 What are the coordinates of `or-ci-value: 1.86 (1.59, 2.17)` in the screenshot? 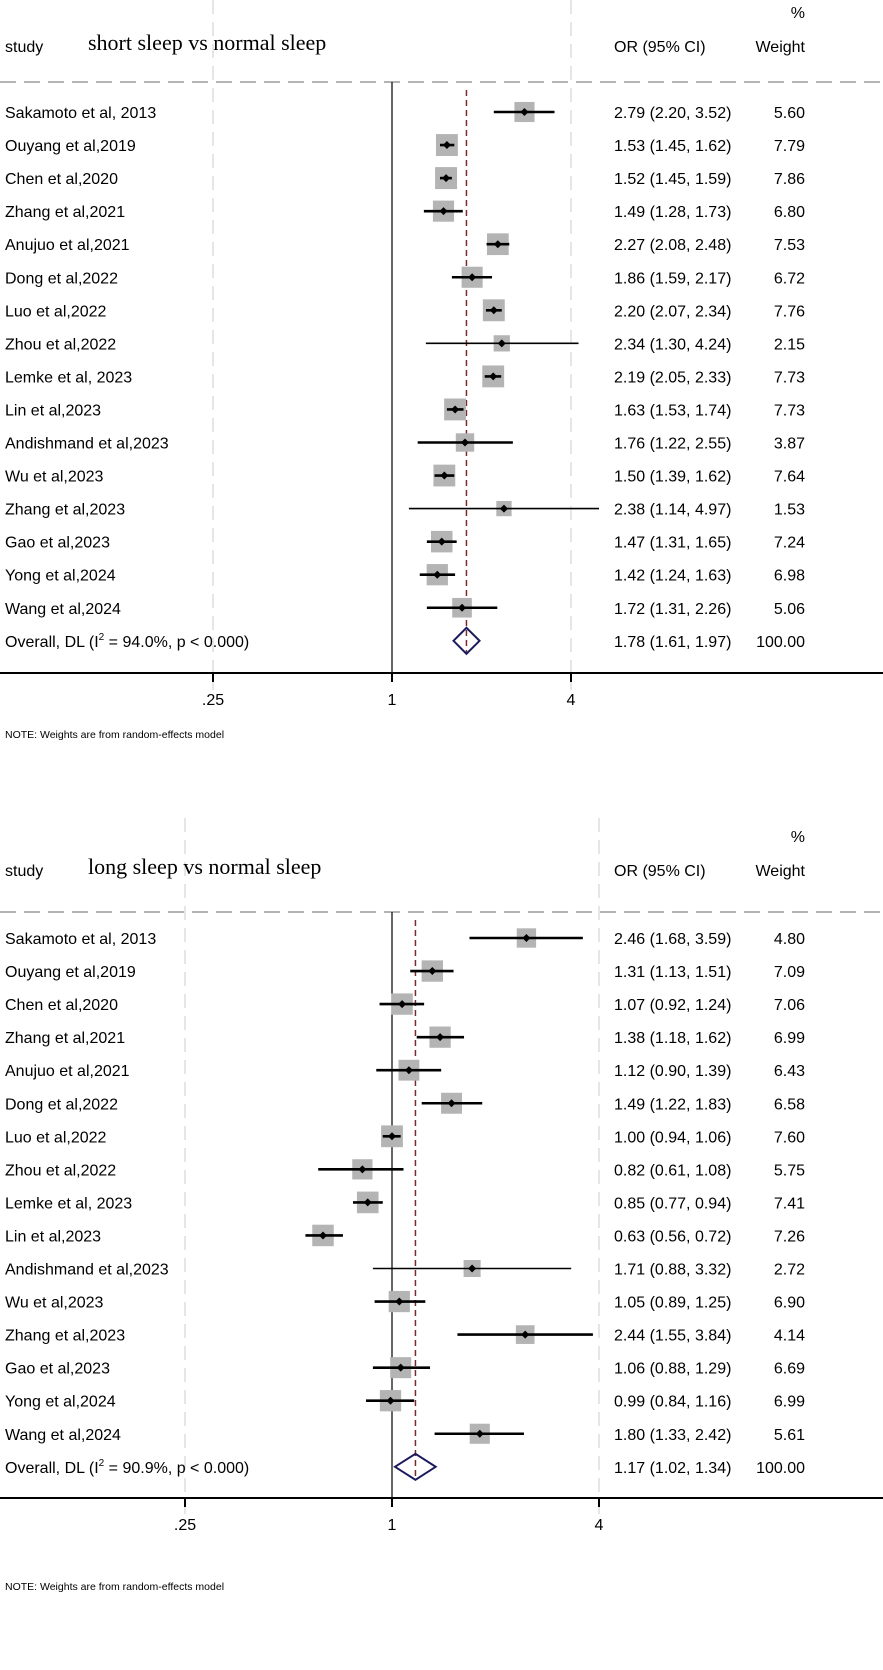 It's located at (672, 278).